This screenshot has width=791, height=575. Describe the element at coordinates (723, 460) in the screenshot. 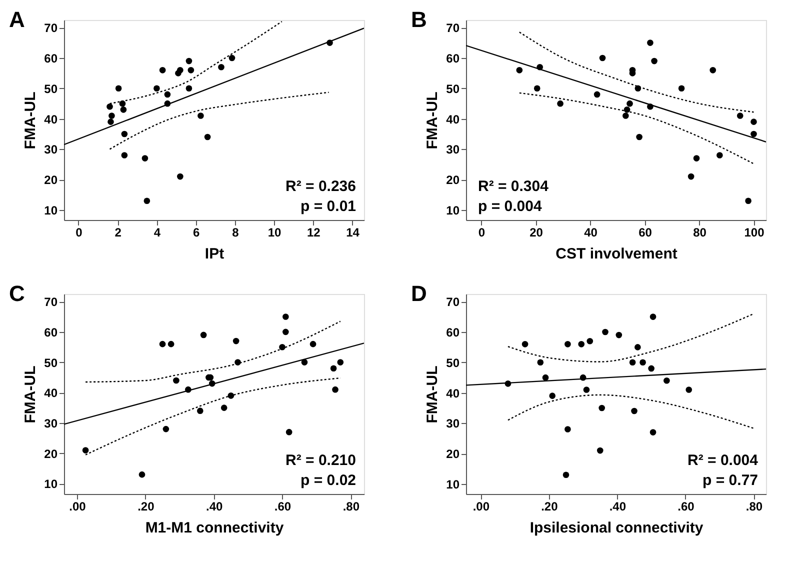

I see `annotation: R² = 0.004` at that location.